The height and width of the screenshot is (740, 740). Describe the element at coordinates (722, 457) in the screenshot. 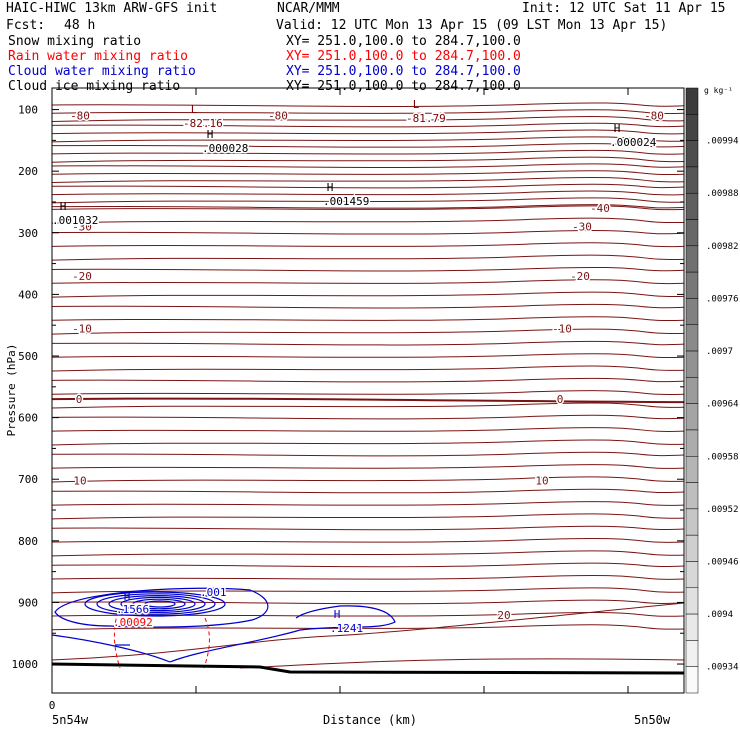

I see `colorbar-label: .00958` at that location.